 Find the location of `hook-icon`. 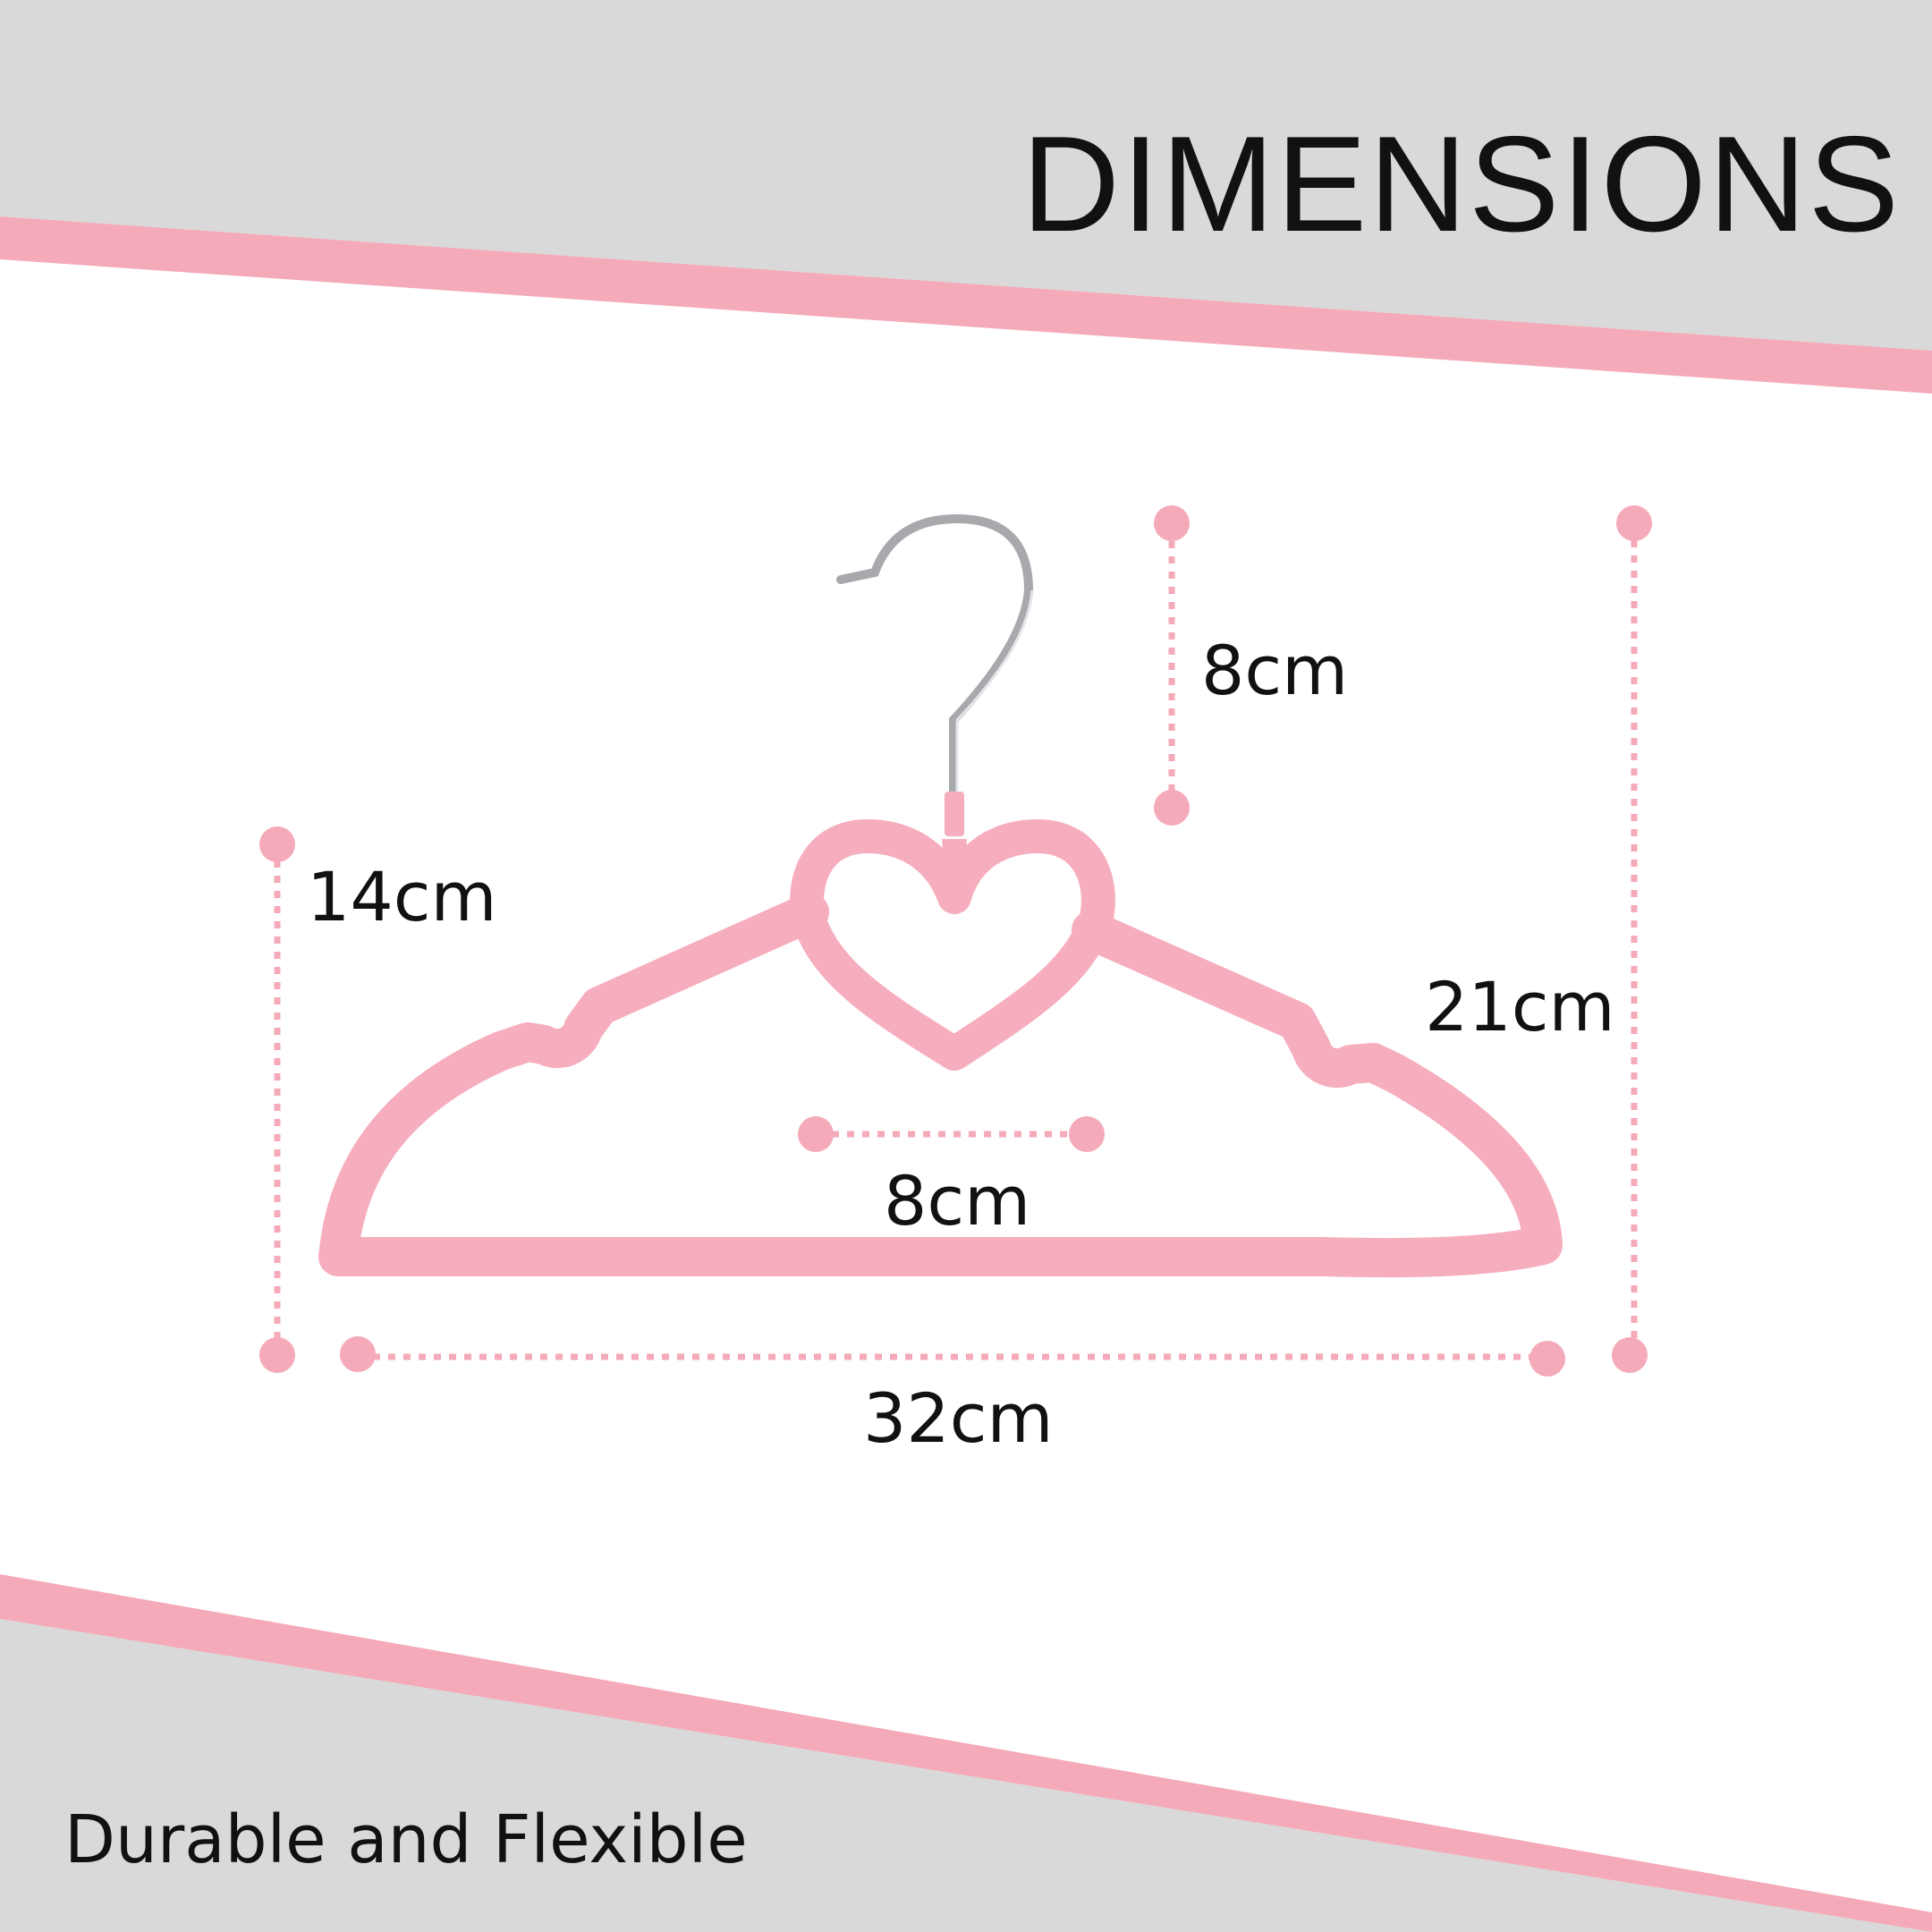

hook-icon is located at coordinates (935, 657).